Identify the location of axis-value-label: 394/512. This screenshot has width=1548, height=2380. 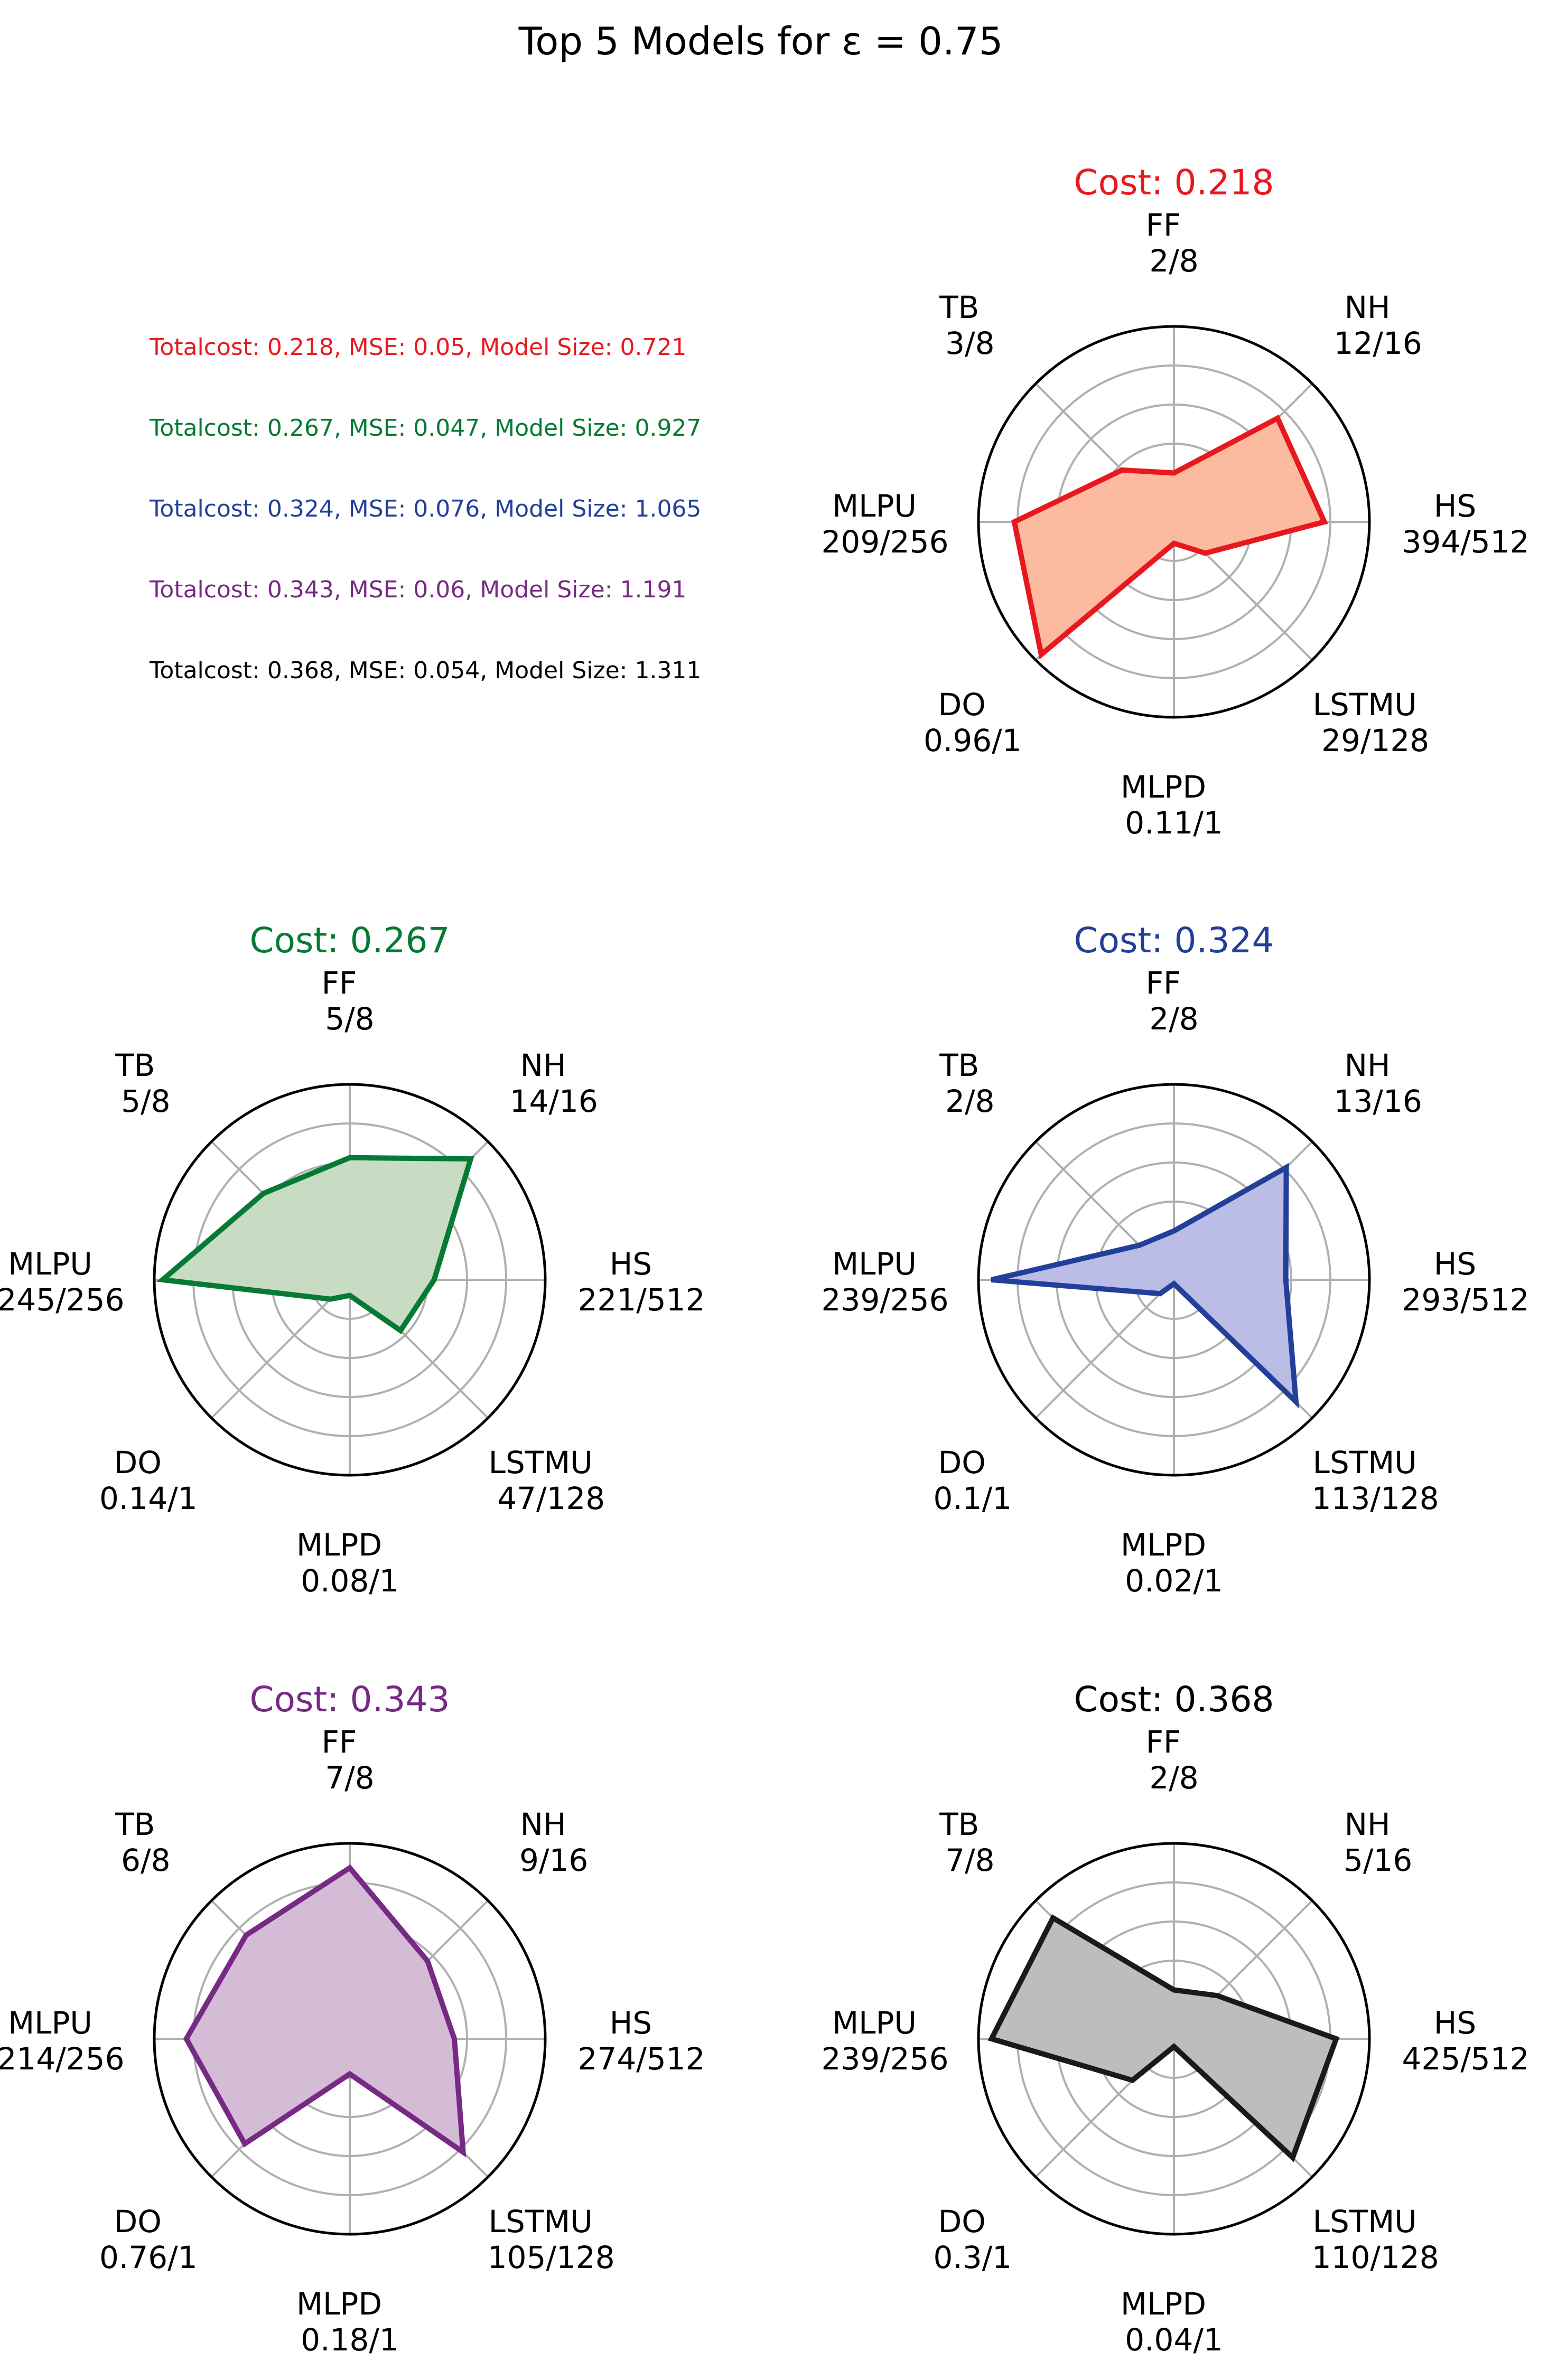
(1466, 542).